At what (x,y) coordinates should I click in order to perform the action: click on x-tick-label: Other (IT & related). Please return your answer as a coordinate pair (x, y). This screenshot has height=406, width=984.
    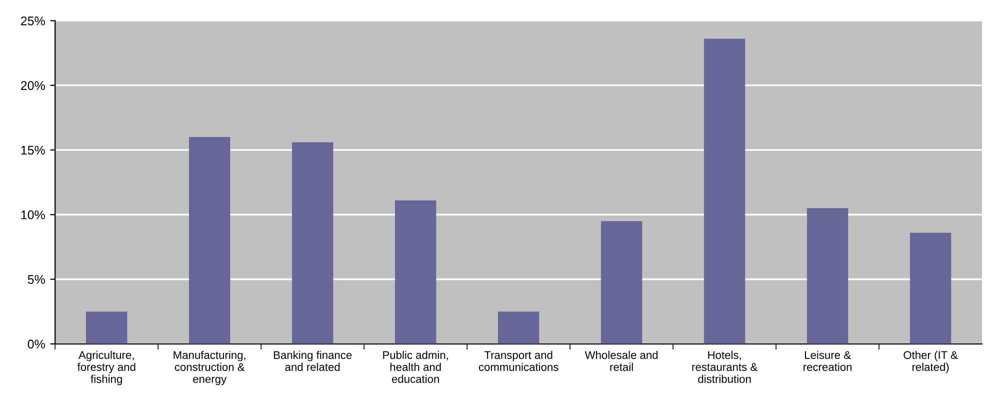
    Looking at the image, I should click on (931, 362).